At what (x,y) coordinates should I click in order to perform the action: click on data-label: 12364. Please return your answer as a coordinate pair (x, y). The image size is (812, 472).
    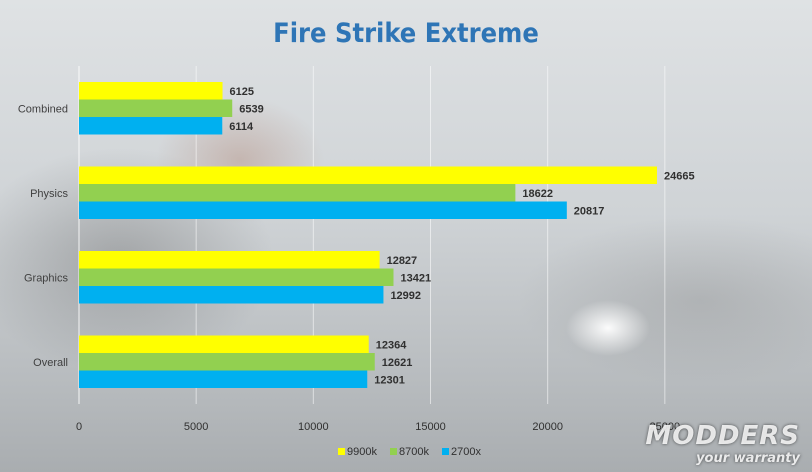
    Looking at the image, I should click on (391, 345).